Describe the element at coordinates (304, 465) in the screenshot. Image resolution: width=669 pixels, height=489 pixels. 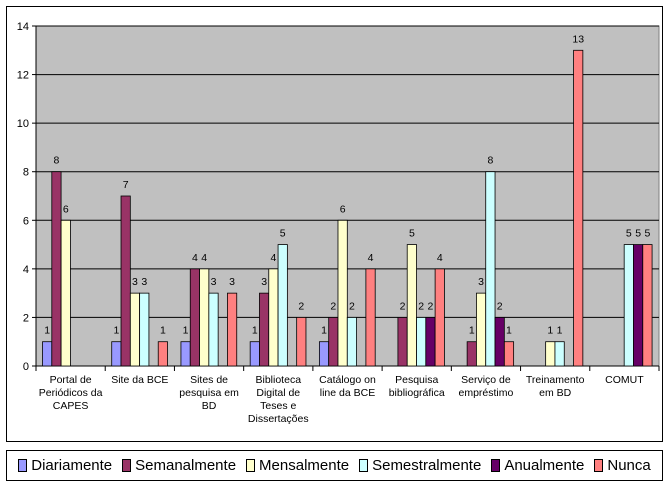
I see `legend-label: Mensalmente` at that location.